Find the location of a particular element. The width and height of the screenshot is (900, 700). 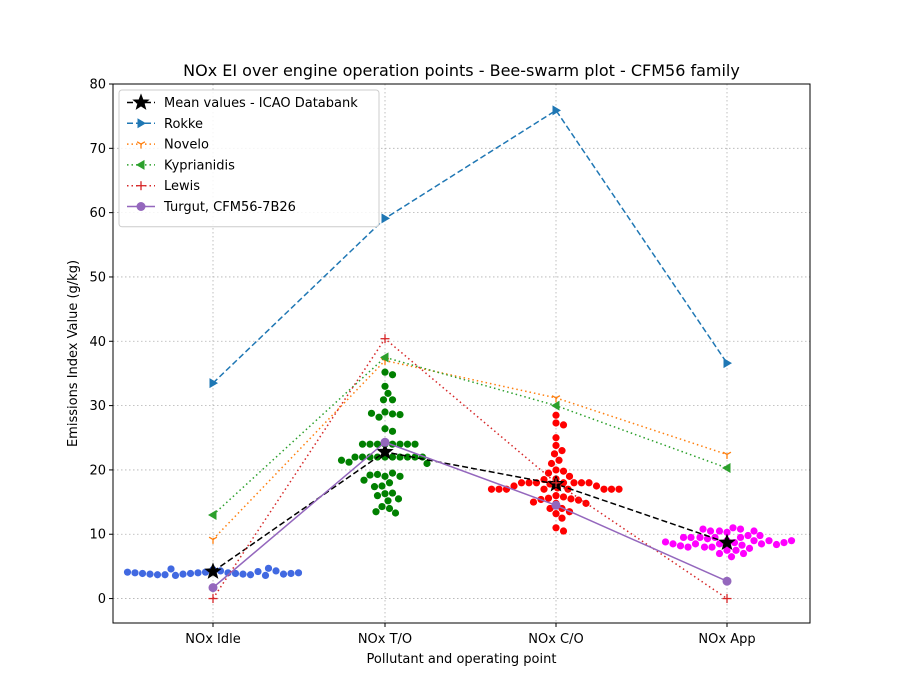

y-tick-label: 70 is located at coordinates (97, 149).